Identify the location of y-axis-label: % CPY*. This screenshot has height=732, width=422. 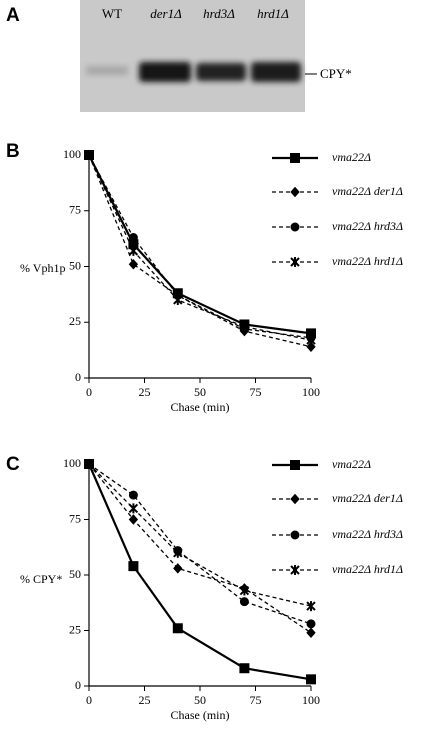
(41, 579).